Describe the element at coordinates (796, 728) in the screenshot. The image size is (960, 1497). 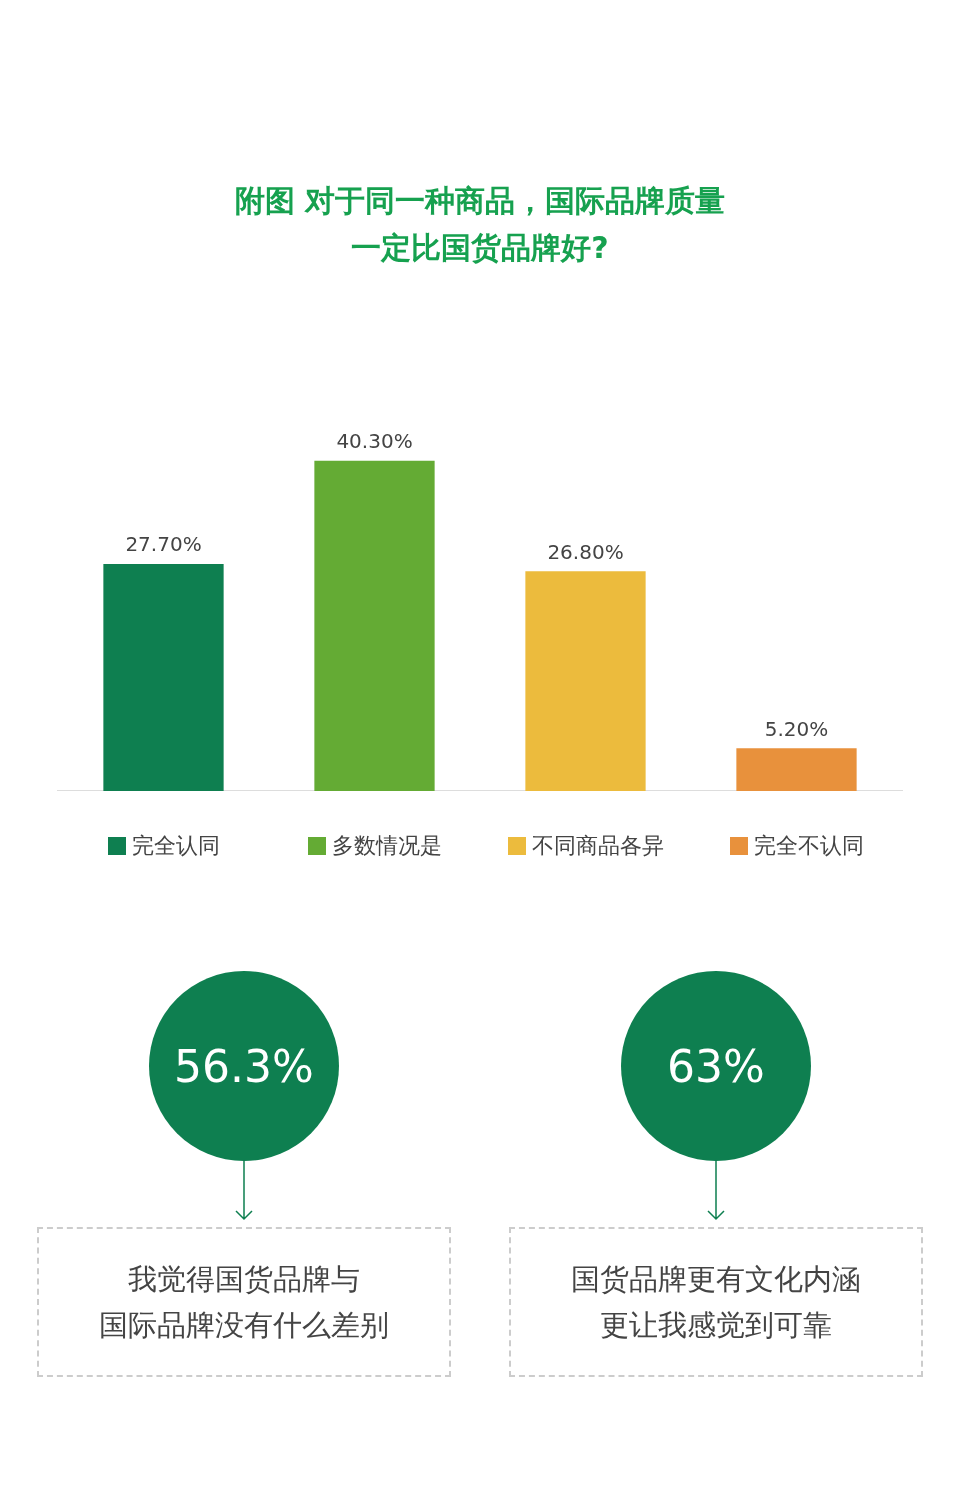
I see `data-label: 5.20%` at that location.